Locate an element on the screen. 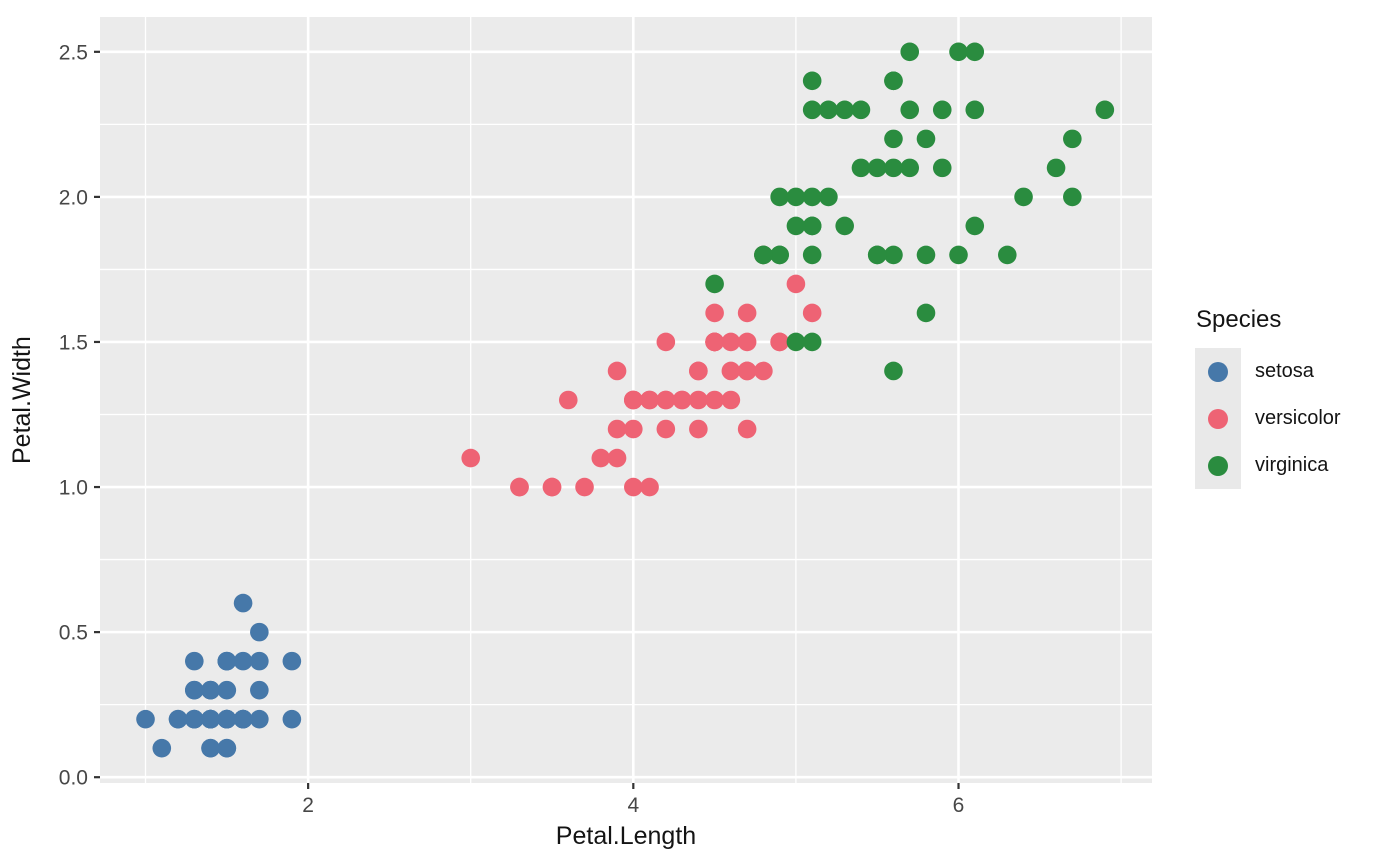  x-axis-title: Petal.Length is located at coordinates (626, 836).